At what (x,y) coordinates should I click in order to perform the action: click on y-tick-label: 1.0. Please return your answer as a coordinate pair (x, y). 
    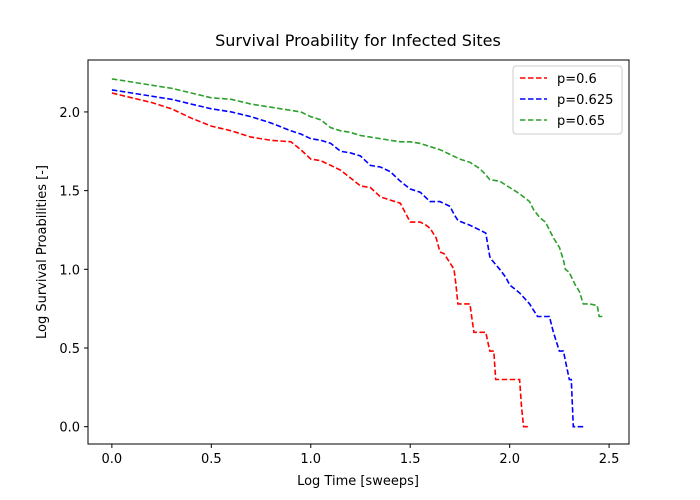
    Looking at the image, I should click on (69, 270).